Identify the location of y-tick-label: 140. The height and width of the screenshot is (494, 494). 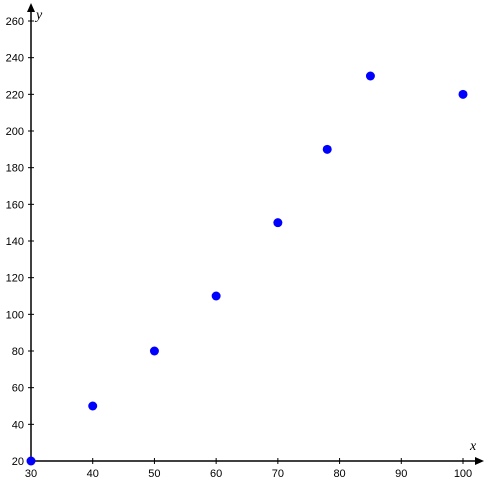
(15, 242).